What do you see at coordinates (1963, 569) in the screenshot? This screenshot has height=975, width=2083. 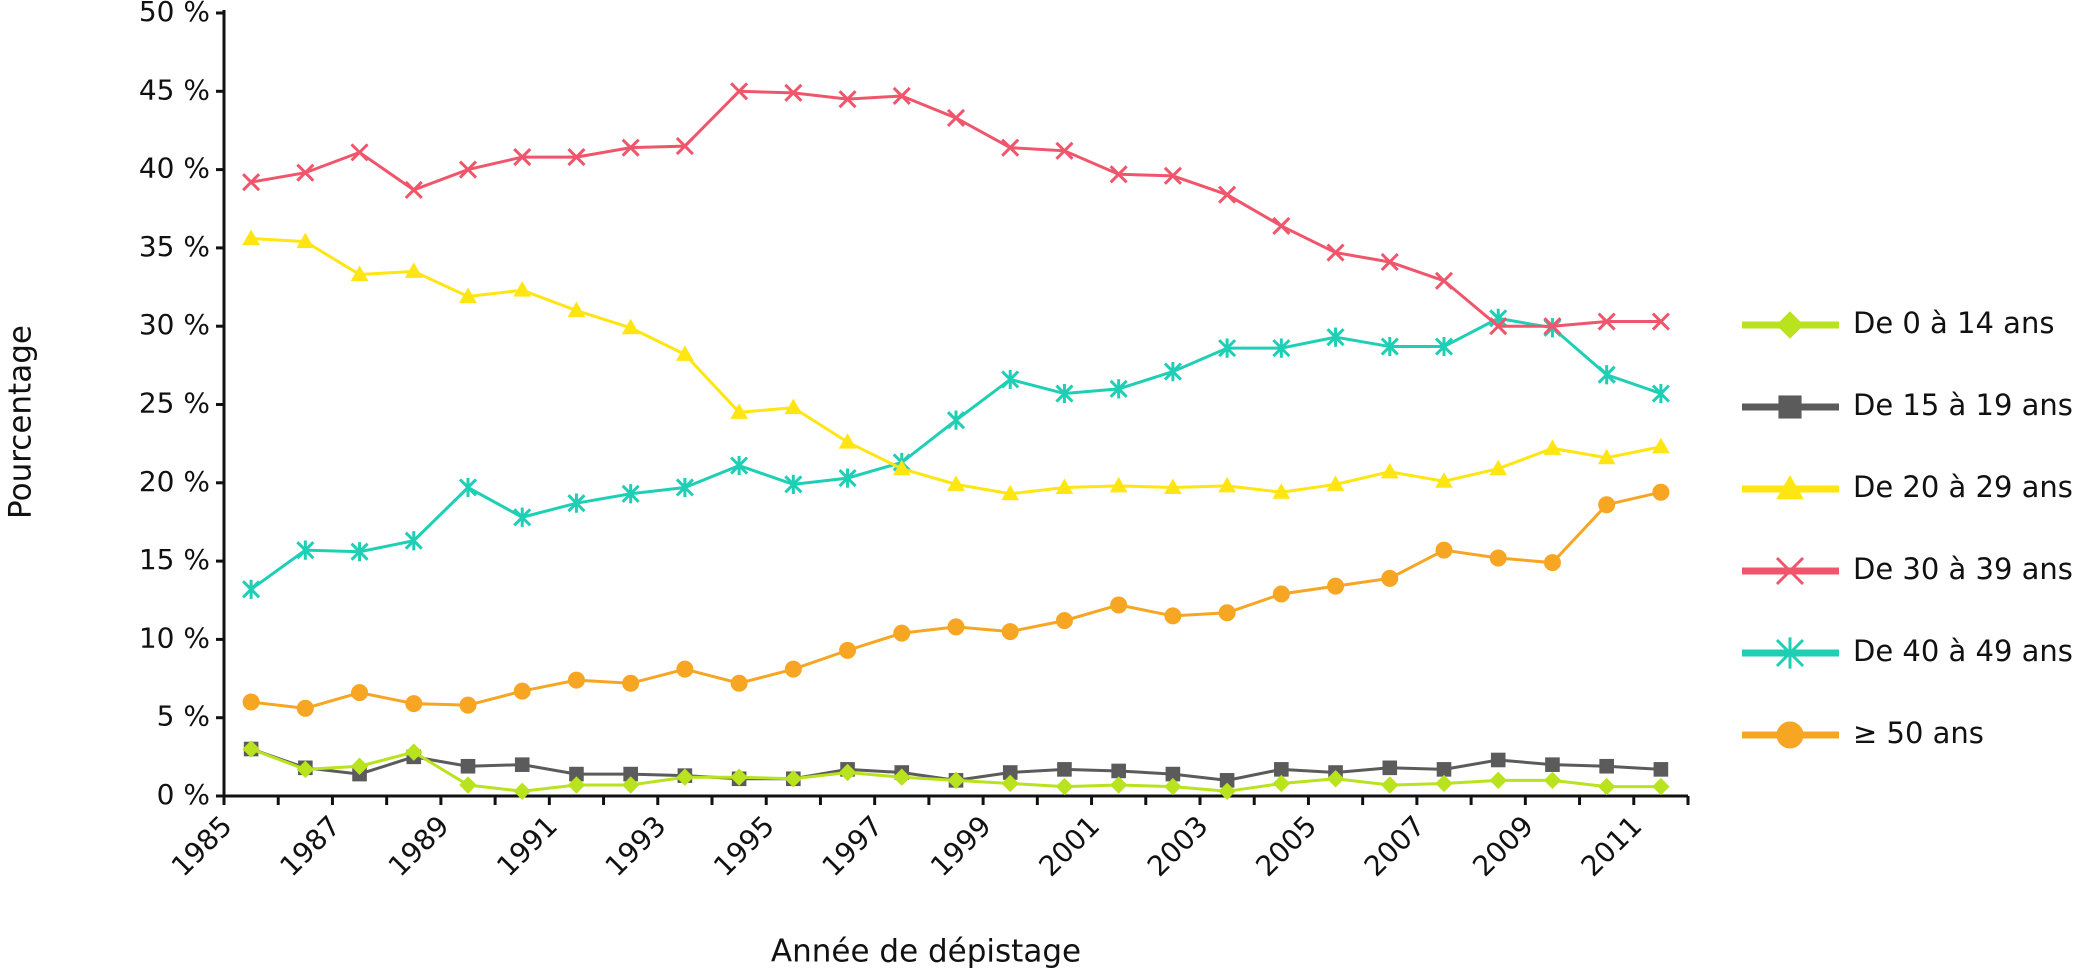 I see `legend-label: De 30 à 39 ans` at bounding box center [1963, 569].